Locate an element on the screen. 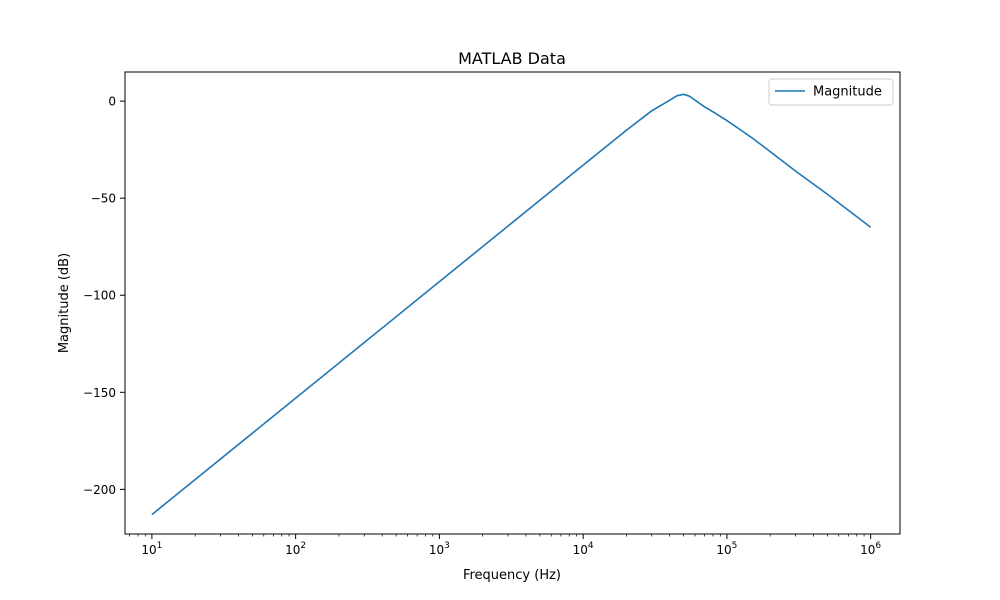  x-tick-label: 10⁶ is located at coordinates (870, 549).